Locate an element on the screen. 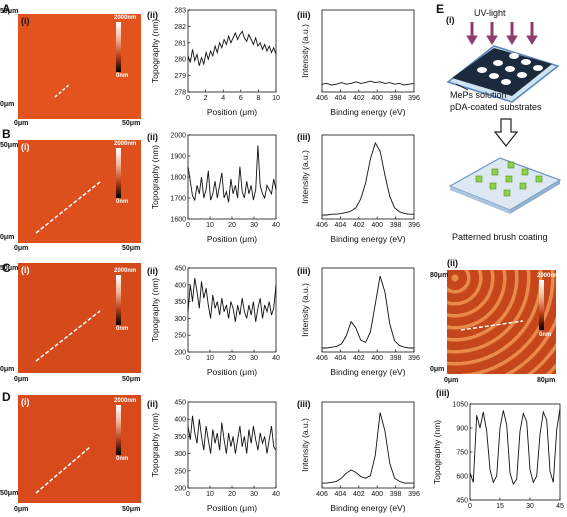 Image resolution: width=567 pixels, height=517 pixels. scan-line-e is located at coordinates (492, 325).